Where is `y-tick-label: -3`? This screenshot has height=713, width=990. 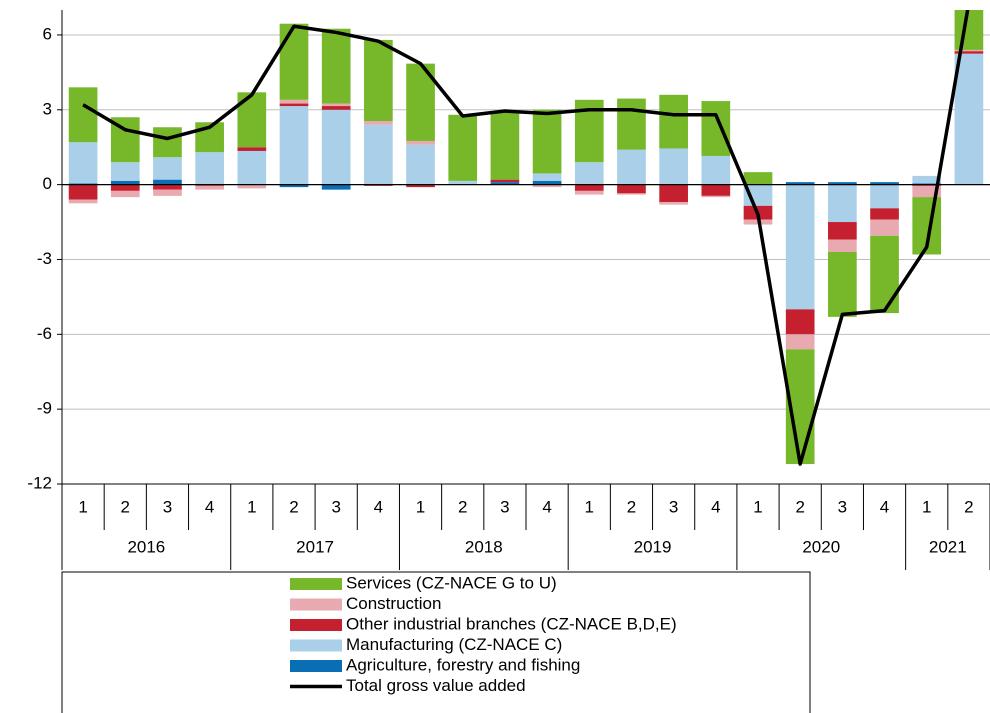 y-tick-label: -3 is located at coordinates (44, 258).